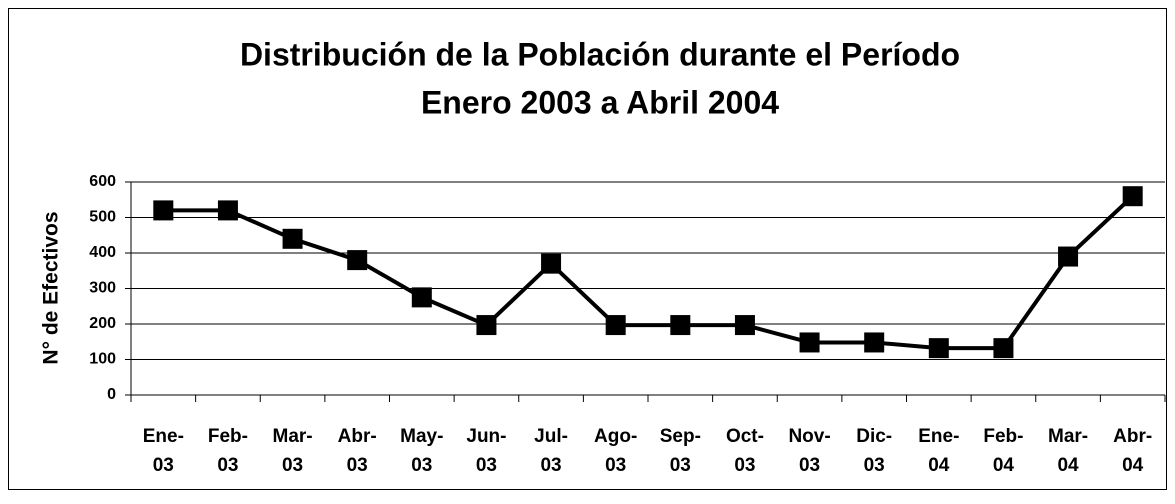 The image size is (1175, 504). What do you see at coordinates (102, 288) in the screenshot?
I see `y-tick-label: 300` at bounding box center [102, 288].